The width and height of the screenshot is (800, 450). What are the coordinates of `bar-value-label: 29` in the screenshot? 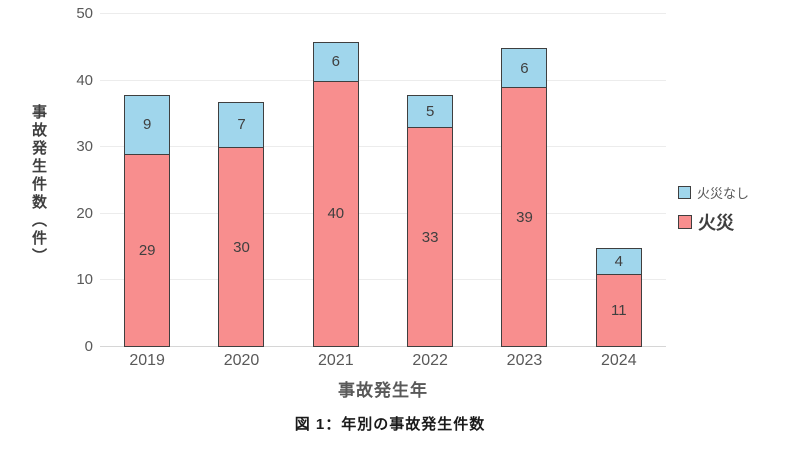 It's located at (147, 250).